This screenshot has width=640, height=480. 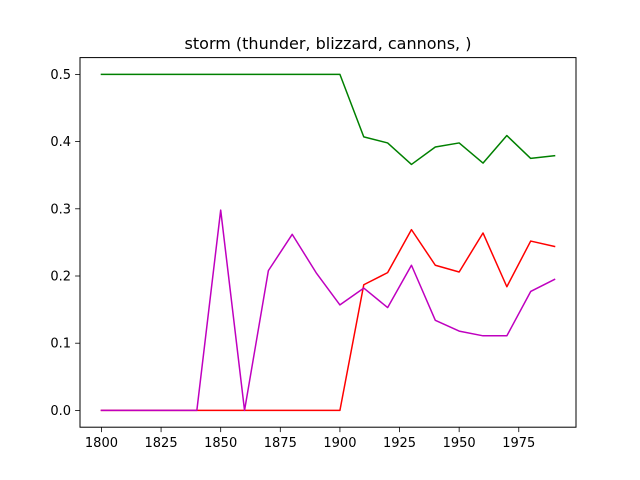 What do you see at coordinates (65, 243) in the screenshot?
I see `y-axis: 0.0 0.1 0.2 0.3 0.4 0.5` at bounding box center [65, 243].